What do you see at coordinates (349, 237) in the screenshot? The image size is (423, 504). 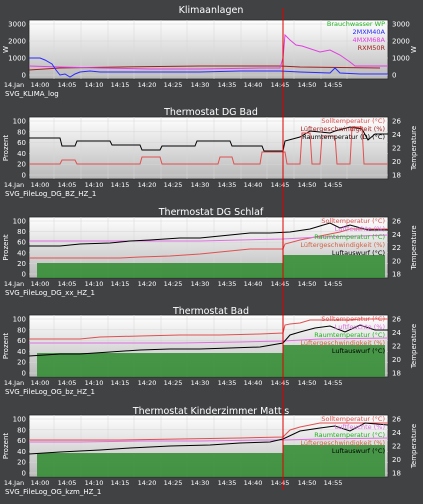 I see `legend-entry: Raumtemperatur (°C)` at bounding box center [349, 237].